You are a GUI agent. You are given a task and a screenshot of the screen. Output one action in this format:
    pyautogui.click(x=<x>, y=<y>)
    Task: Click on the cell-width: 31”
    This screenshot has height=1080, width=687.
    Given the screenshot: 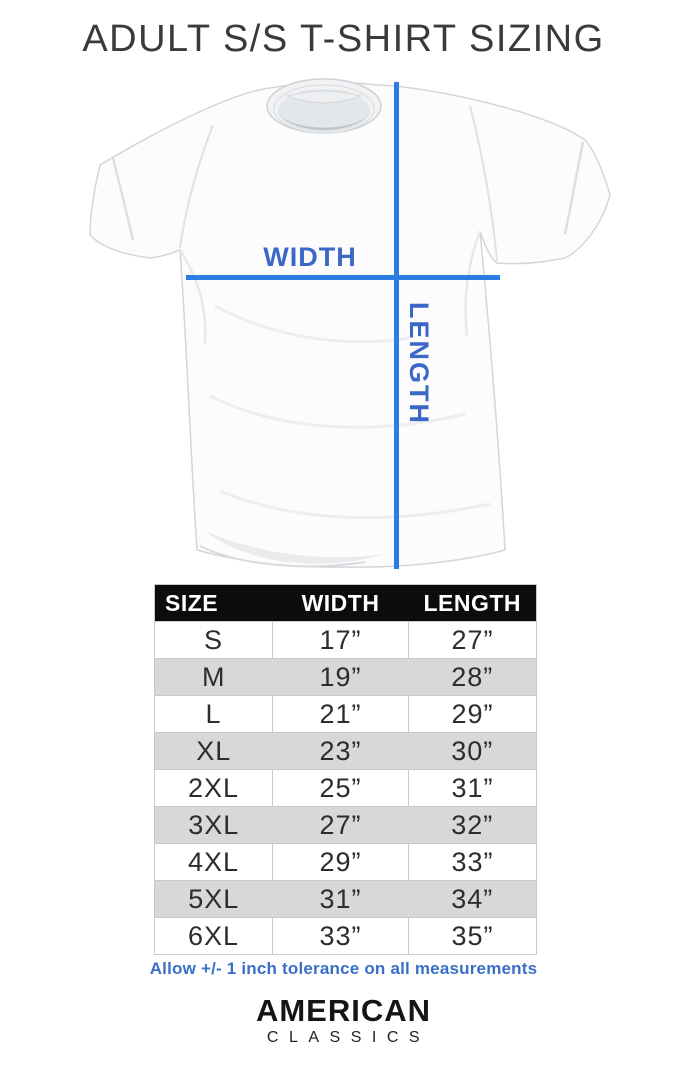 What is the action you would take?
    pyautogui.click(x=340, y=898)
    